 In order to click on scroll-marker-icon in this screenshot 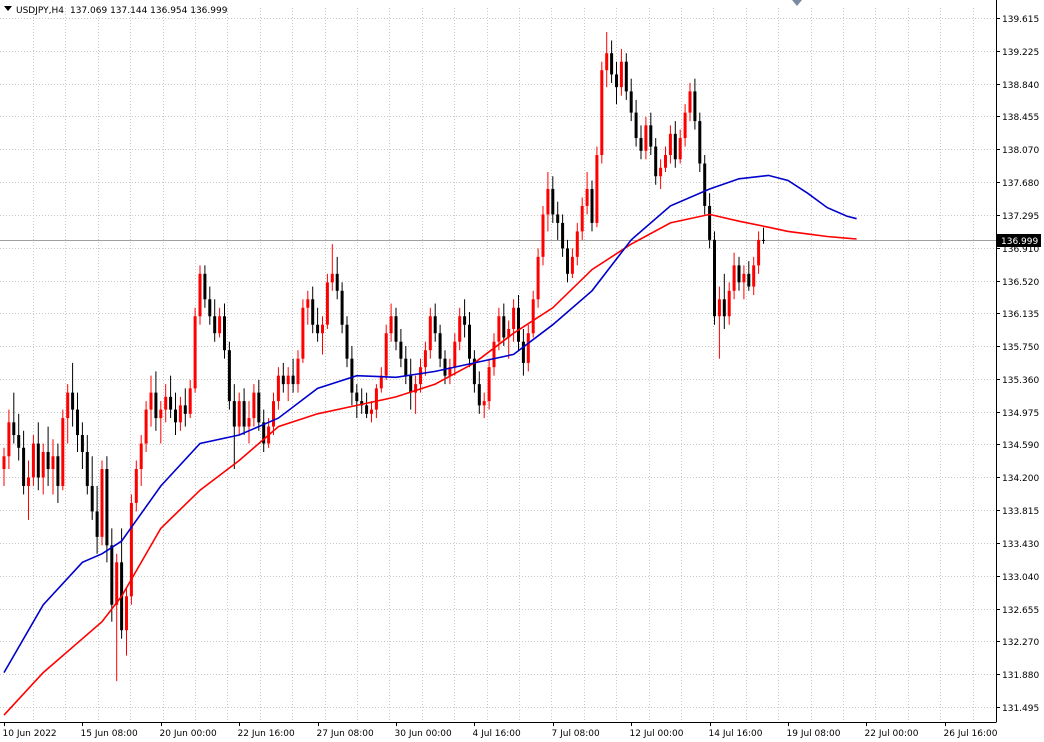, I will do `click(797, 3)`.